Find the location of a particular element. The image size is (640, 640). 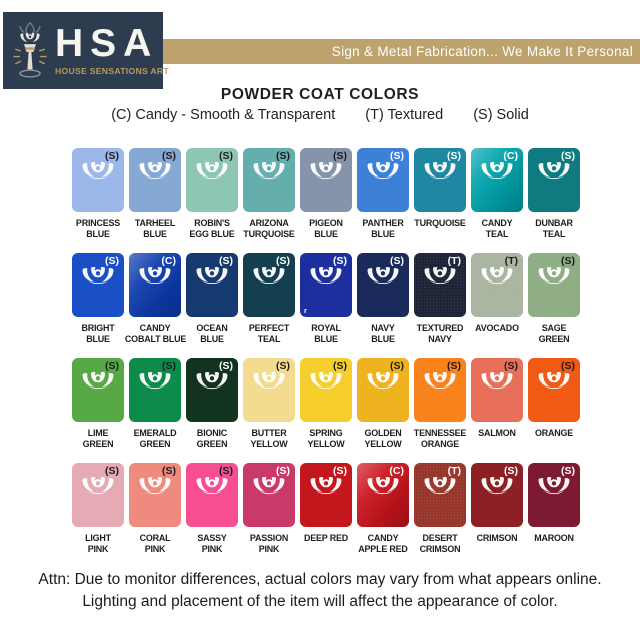

swatch-label-line2: BLUE is located at coordinates (98, 235).